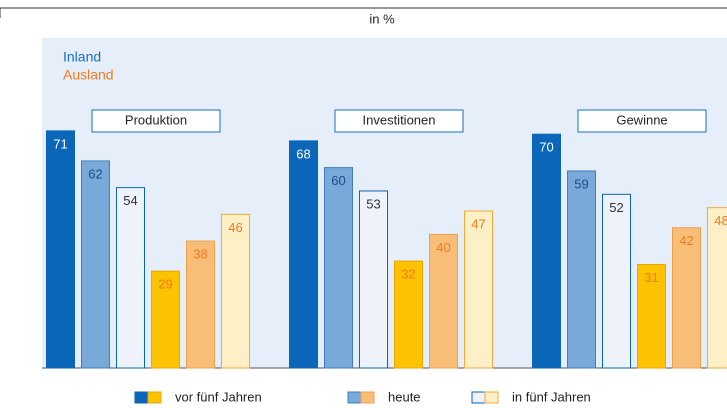  Describe the element at coordinates (218, 396) in the screenshot. I see `legend-label: vor fünf Jahren` at that location.